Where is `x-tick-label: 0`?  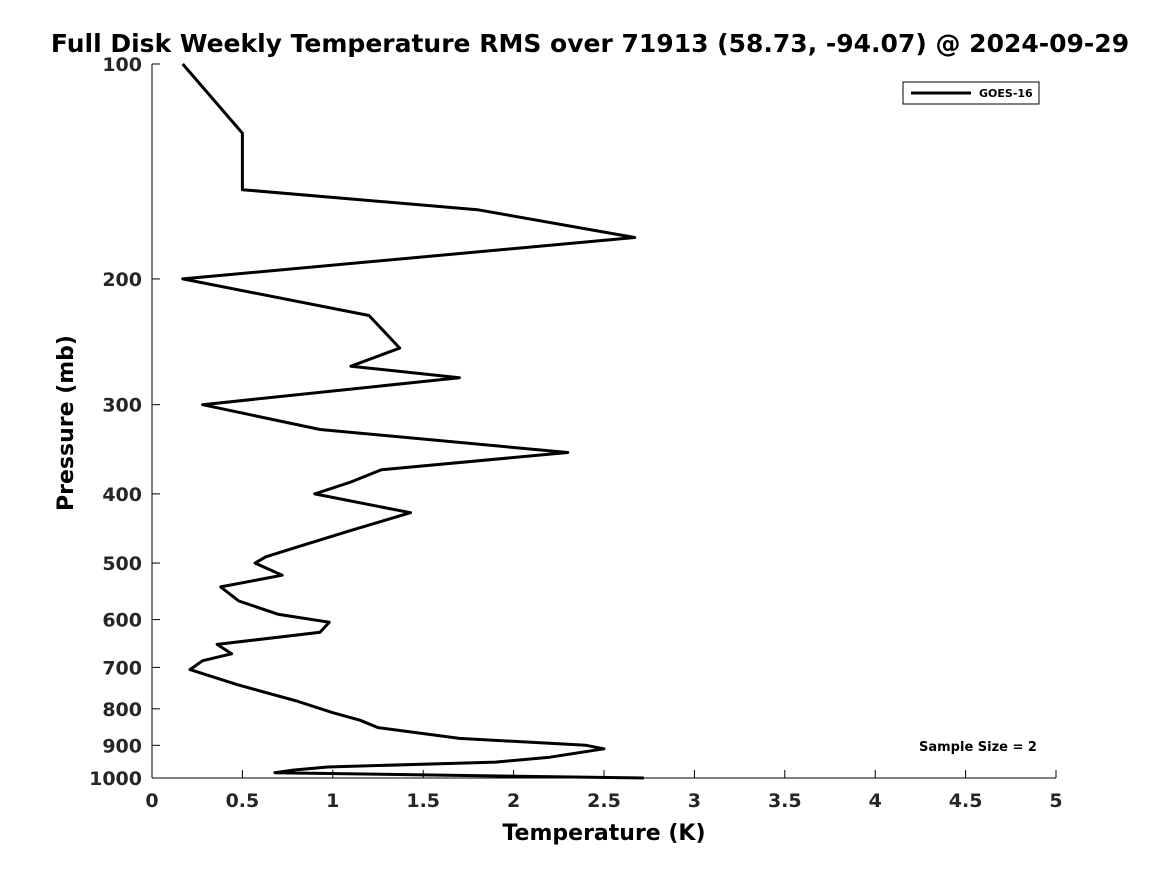
x-tick-label: 0 is located at coordinates (151, 801).